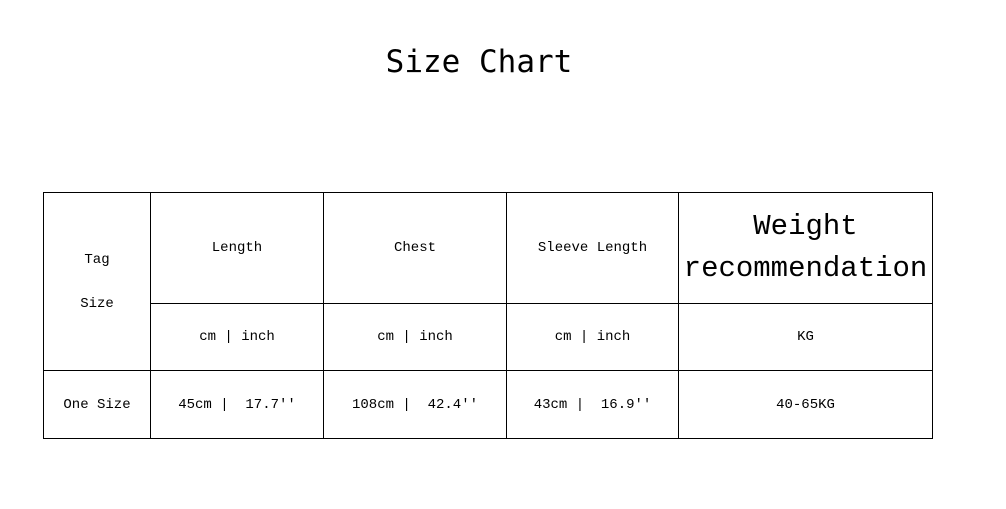 This screenshot has height=509, width=1006. Describe the element at coordinates (237, 248) in the screenshot. I see `length-header: Length` at that location.